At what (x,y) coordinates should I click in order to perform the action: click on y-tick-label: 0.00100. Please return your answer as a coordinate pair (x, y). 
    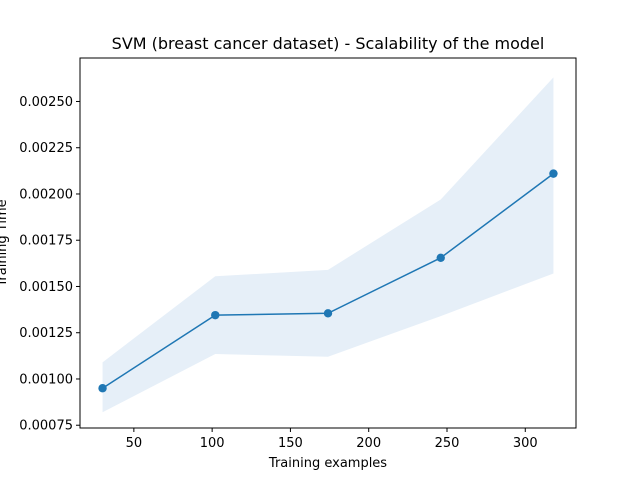
    Looking at the image, I should click on (46, 379).